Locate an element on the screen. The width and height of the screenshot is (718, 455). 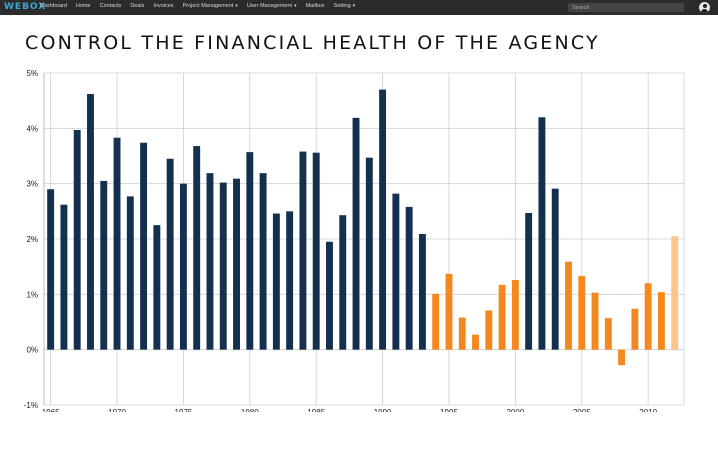
x-tick-label: 1995 is located at coordinates (449, 410).